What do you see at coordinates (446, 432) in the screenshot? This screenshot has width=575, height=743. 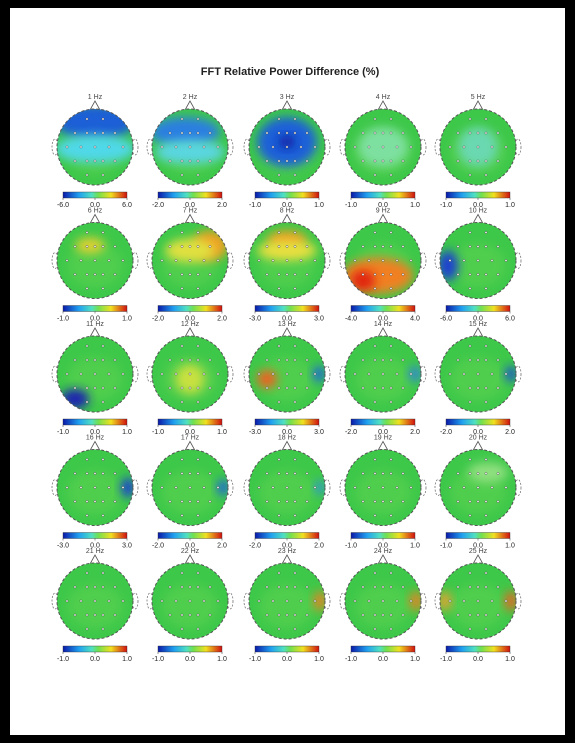 I see `colorbar-tick-label: -2.0` at bounding box center [446, 432].